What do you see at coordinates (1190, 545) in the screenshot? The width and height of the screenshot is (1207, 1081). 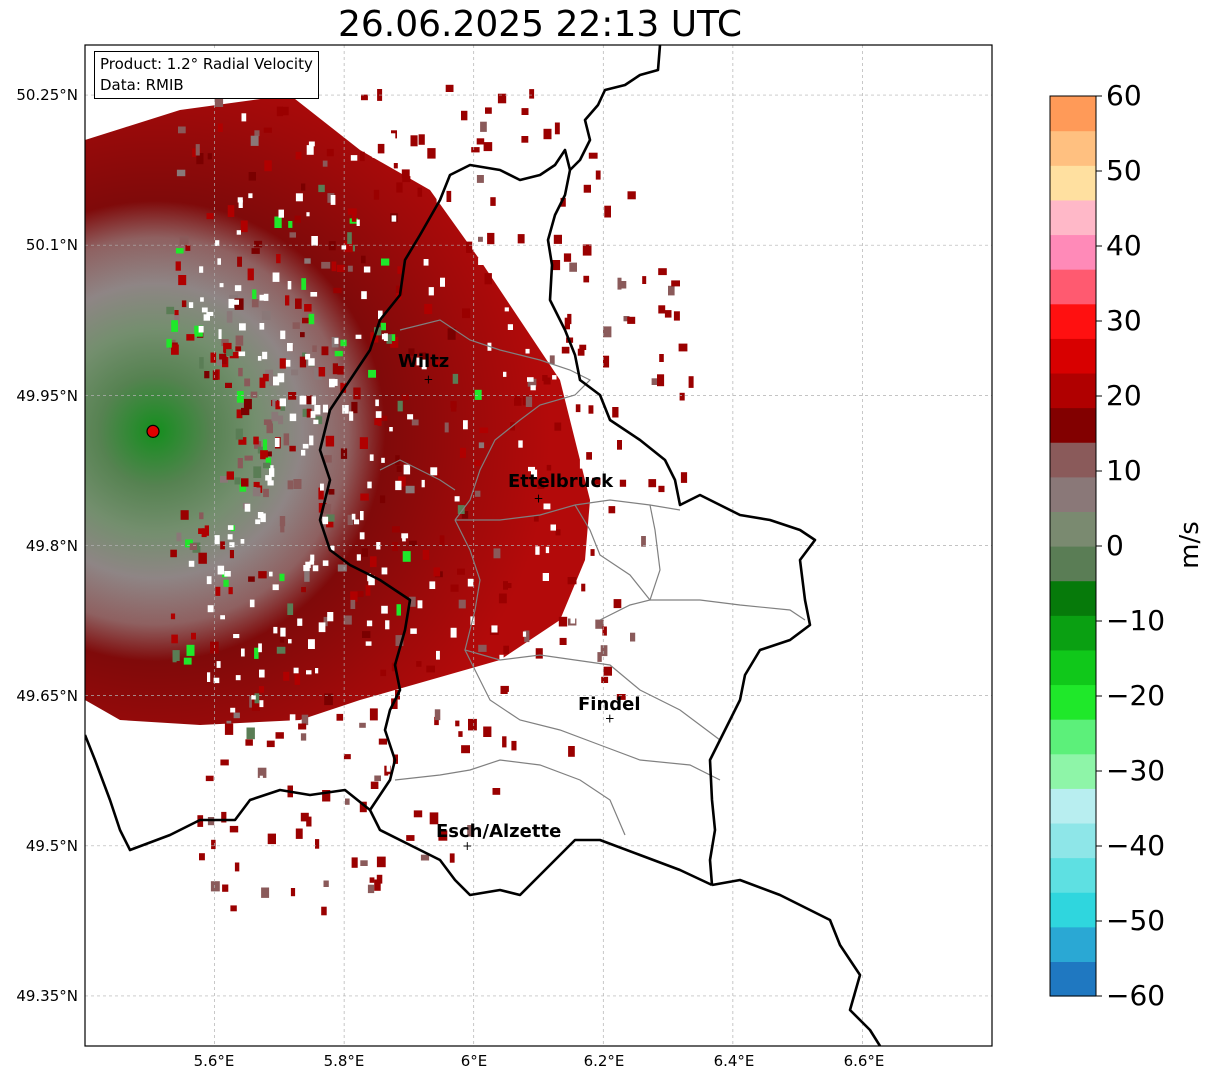 I see `colorbar-unit-label: m/s` at bounding box center [1190, 545].